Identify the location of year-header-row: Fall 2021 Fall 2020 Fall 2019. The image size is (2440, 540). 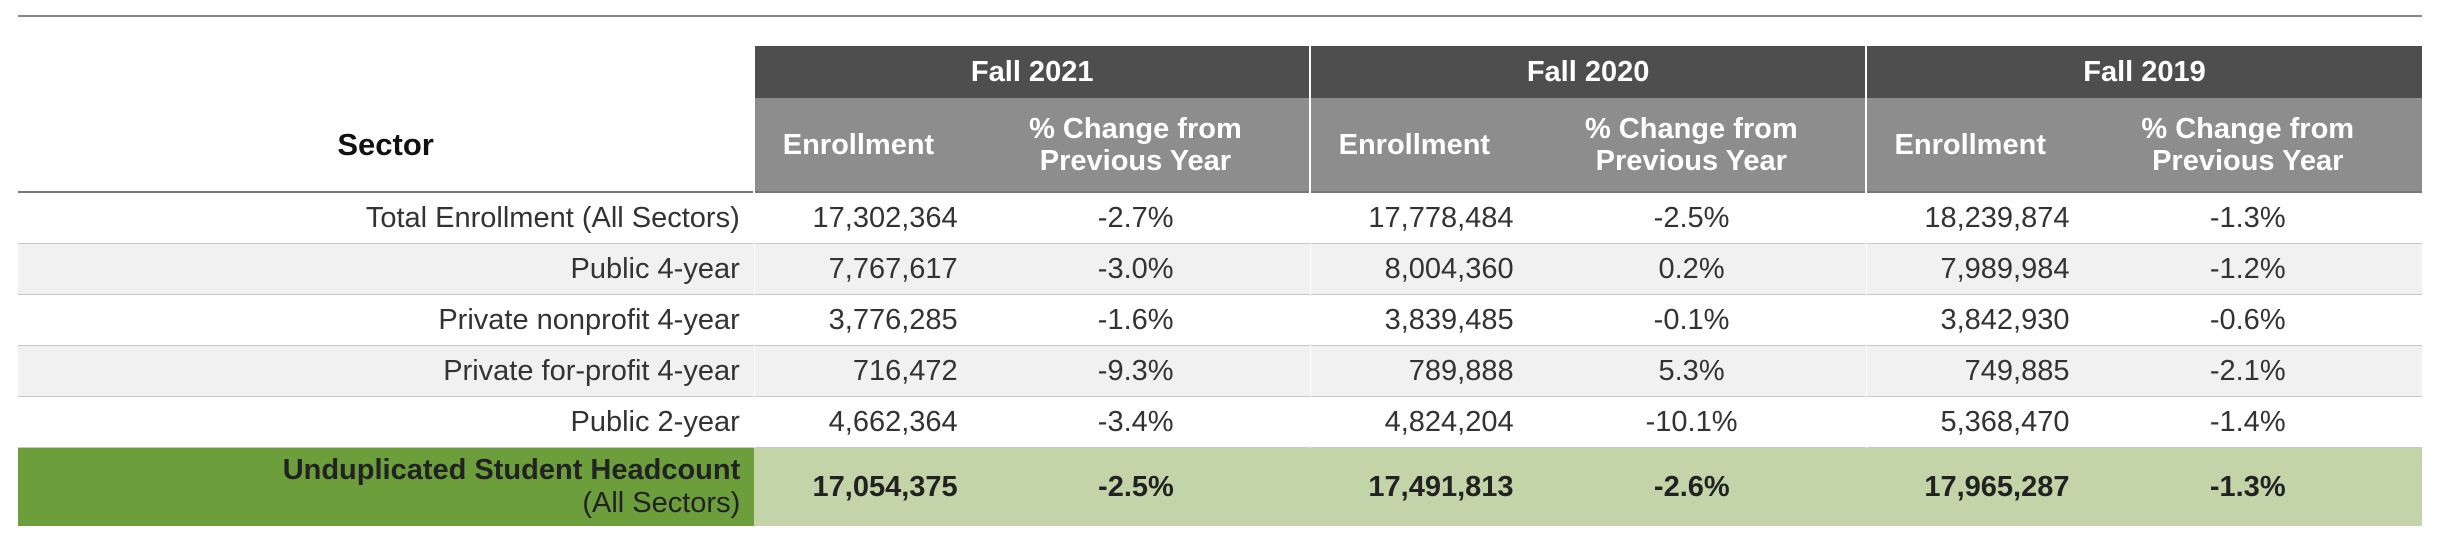
(1220, 72).